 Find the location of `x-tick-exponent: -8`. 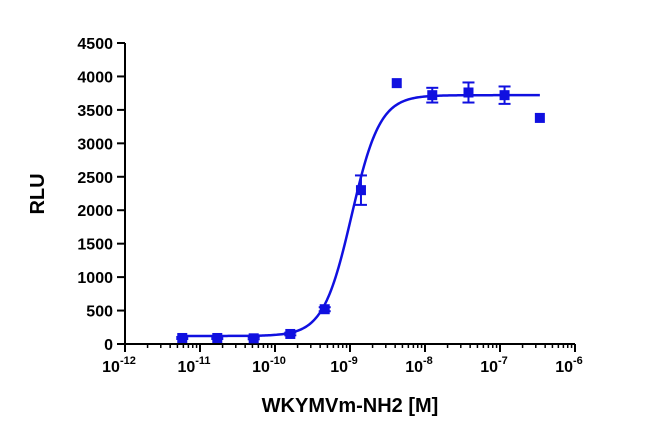

x-tick-exponent: -8 is located at coordinates (428, 361).